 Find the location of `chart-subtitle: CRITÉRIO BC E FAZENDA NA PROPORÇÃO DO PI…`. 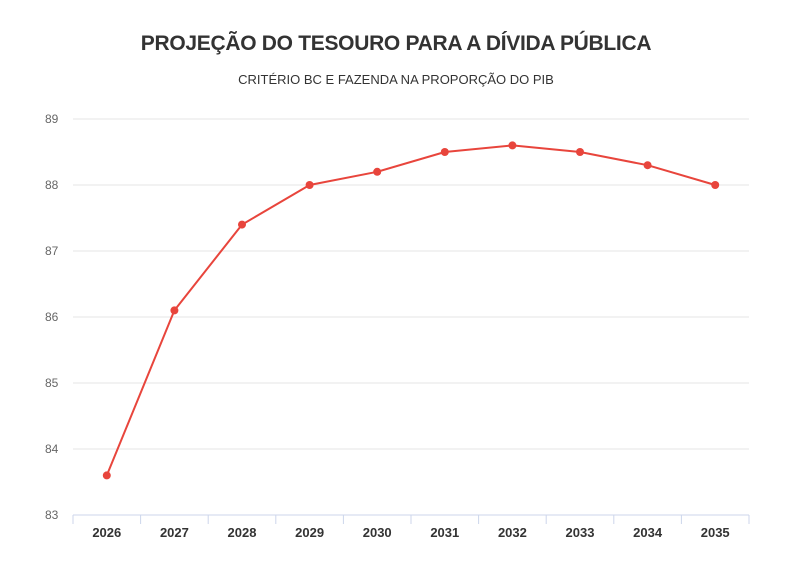

chart-subtitle: CRITÉRIO BC E FAZENDA NA PROPORÇÃO DO PI… is located at coordinates (396, 79).